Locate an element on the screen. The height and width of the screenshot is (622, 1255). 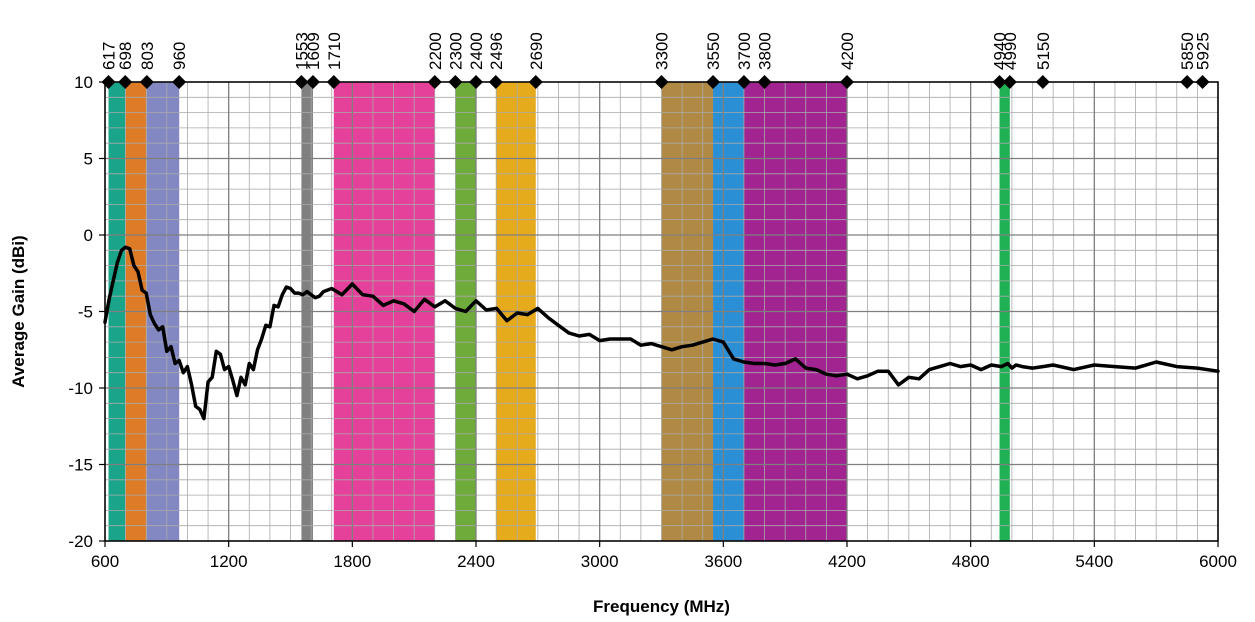
marker-label: 1553 is located at coordinates (301, 51).